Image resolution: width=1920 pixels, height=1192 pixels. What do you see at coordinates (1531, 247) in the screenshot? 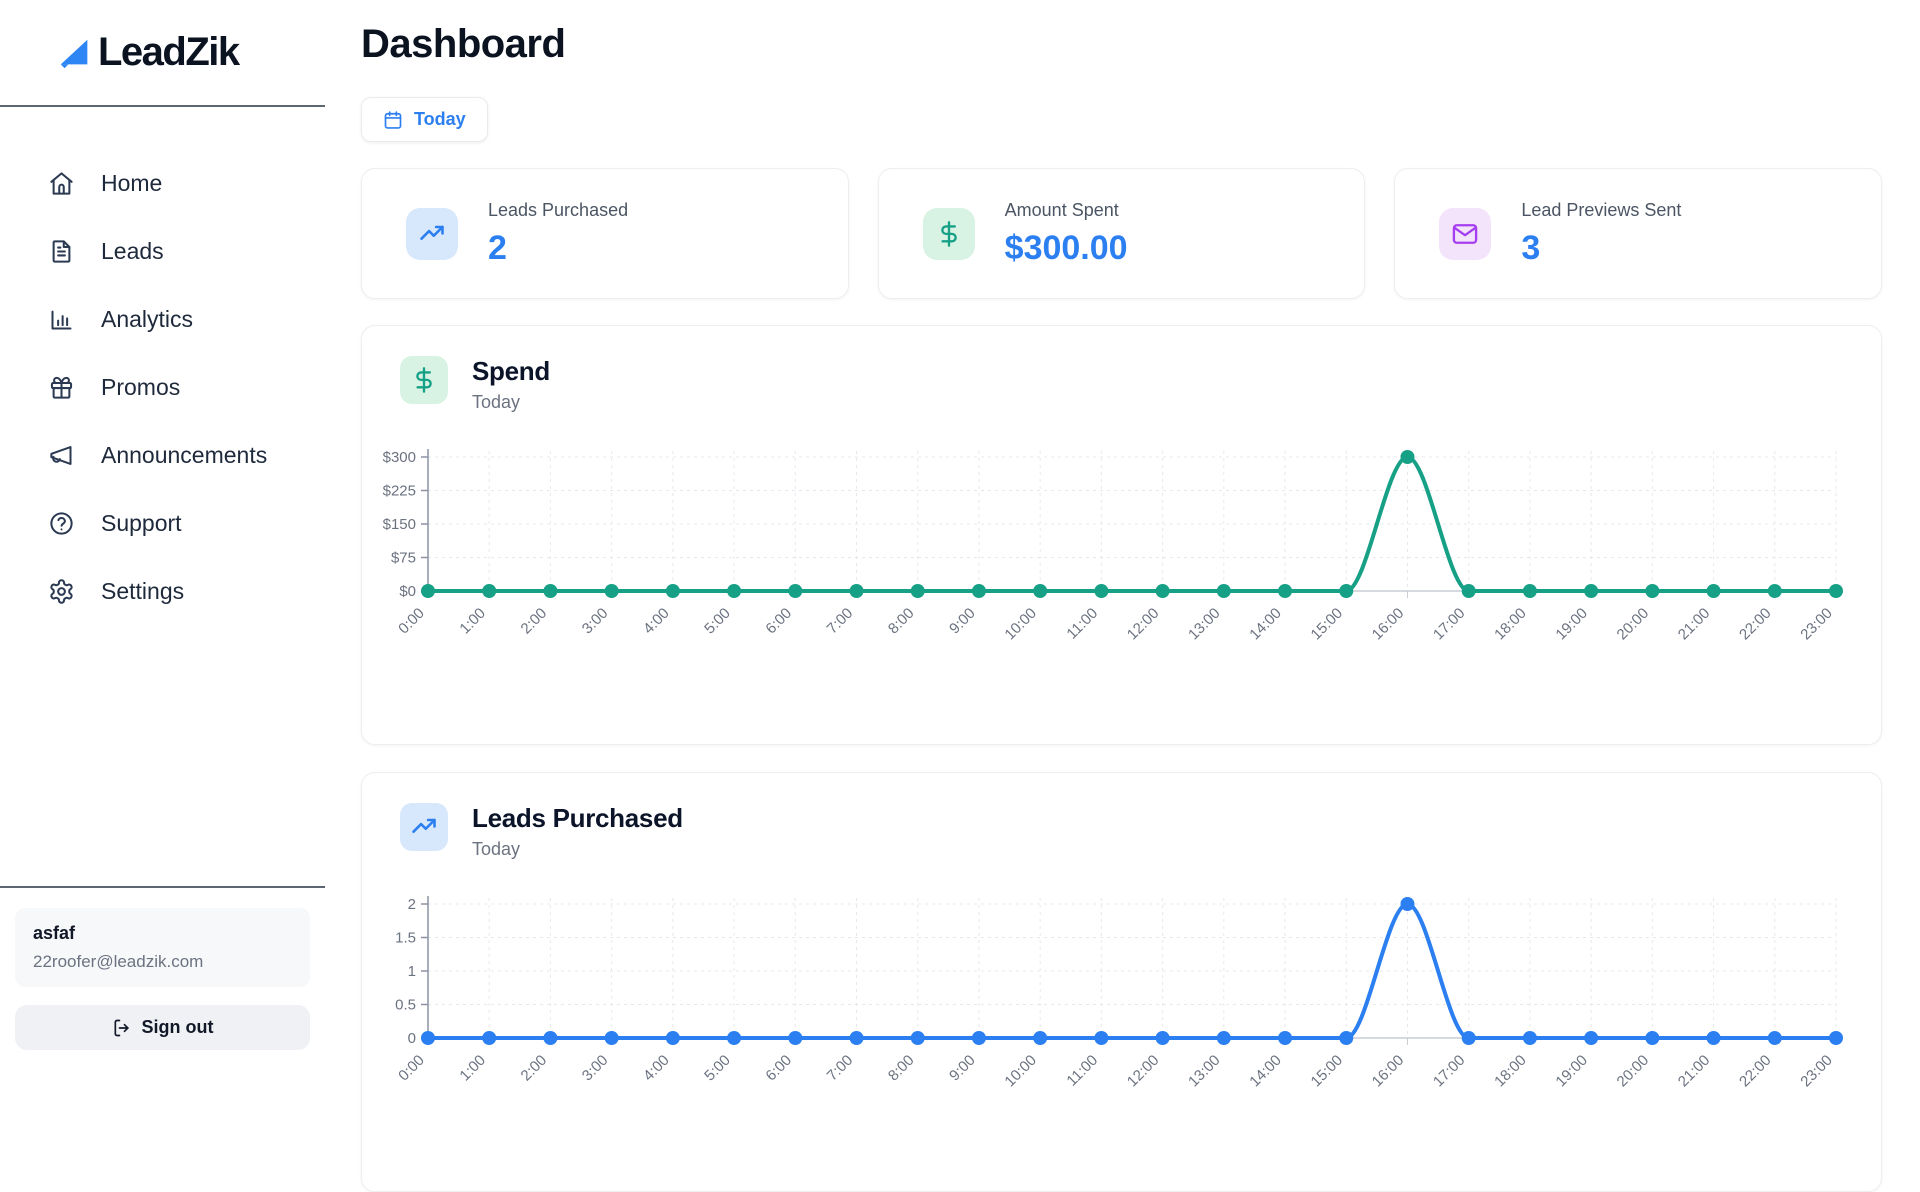
I see `stat-value: 3` at bounding box center [1531, 247].